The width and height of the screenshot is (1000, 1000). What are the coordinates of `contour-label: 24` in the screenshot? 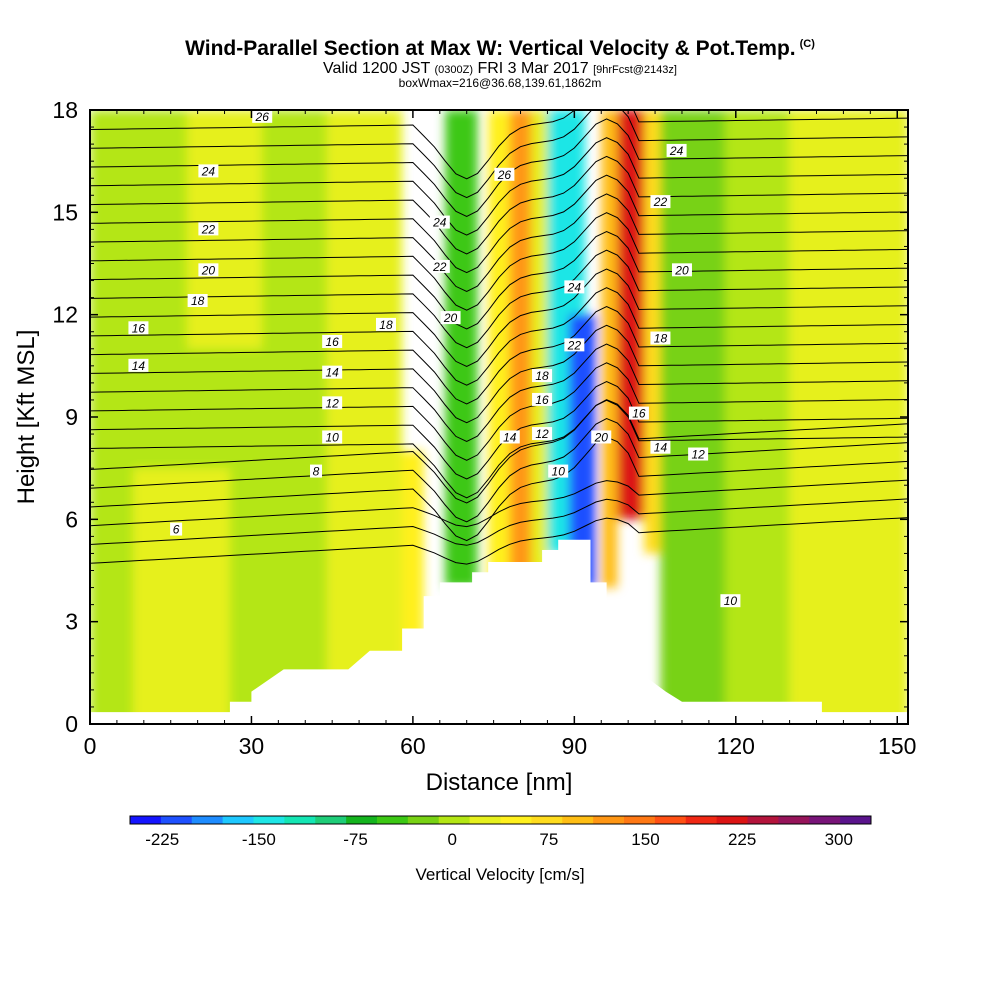 It's located at (676, 150).